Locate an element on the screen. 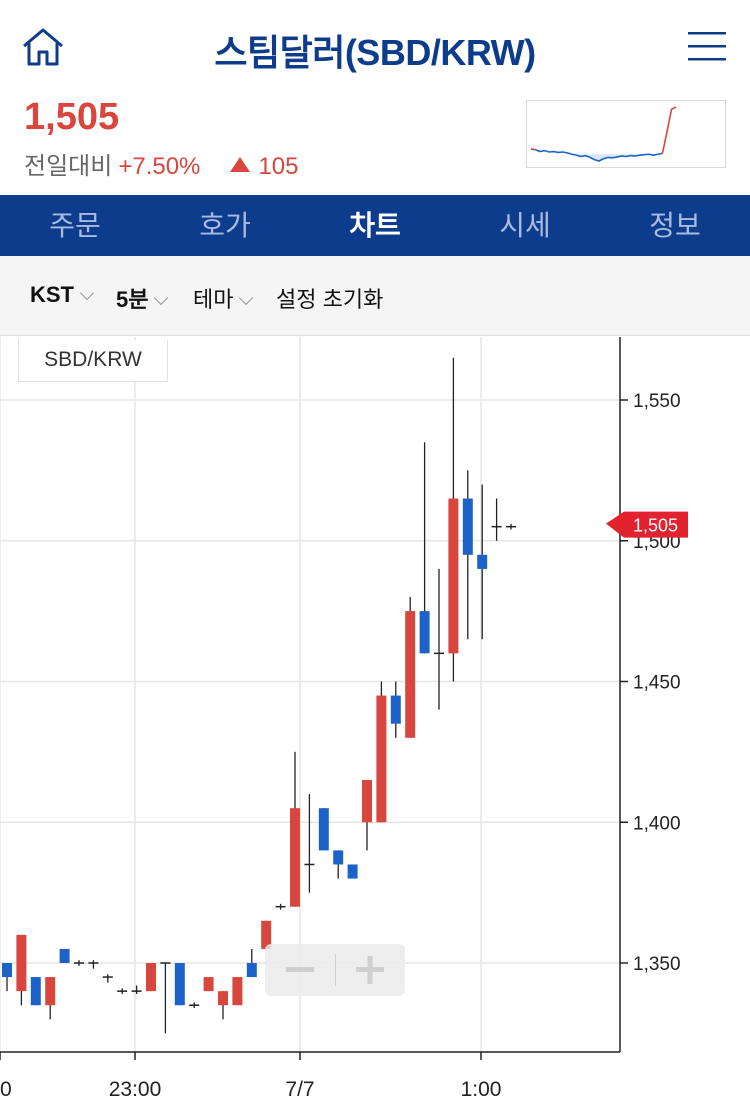  y-tick-label: 1,350 is located at coordinates (657, 964).